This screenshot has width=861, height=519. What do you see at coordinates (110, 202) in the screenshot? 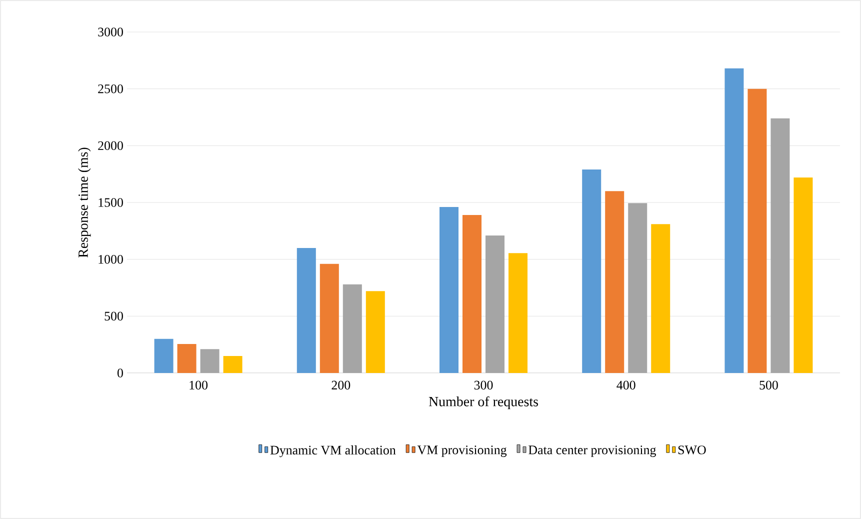
I see `y-tick-label: 1500` at bounding box center [110, 202].